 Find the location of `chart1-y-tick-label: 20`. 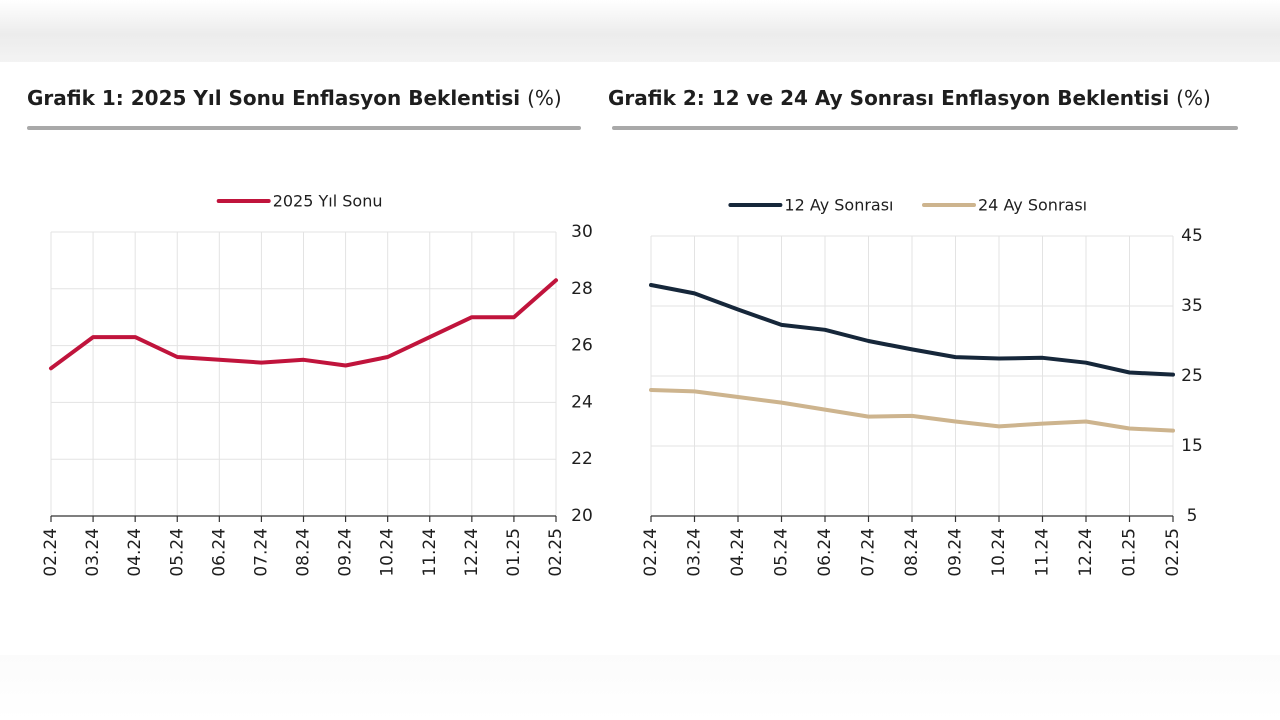

chart1-y-tick-label: 20 is located at coordinates (582, 516).